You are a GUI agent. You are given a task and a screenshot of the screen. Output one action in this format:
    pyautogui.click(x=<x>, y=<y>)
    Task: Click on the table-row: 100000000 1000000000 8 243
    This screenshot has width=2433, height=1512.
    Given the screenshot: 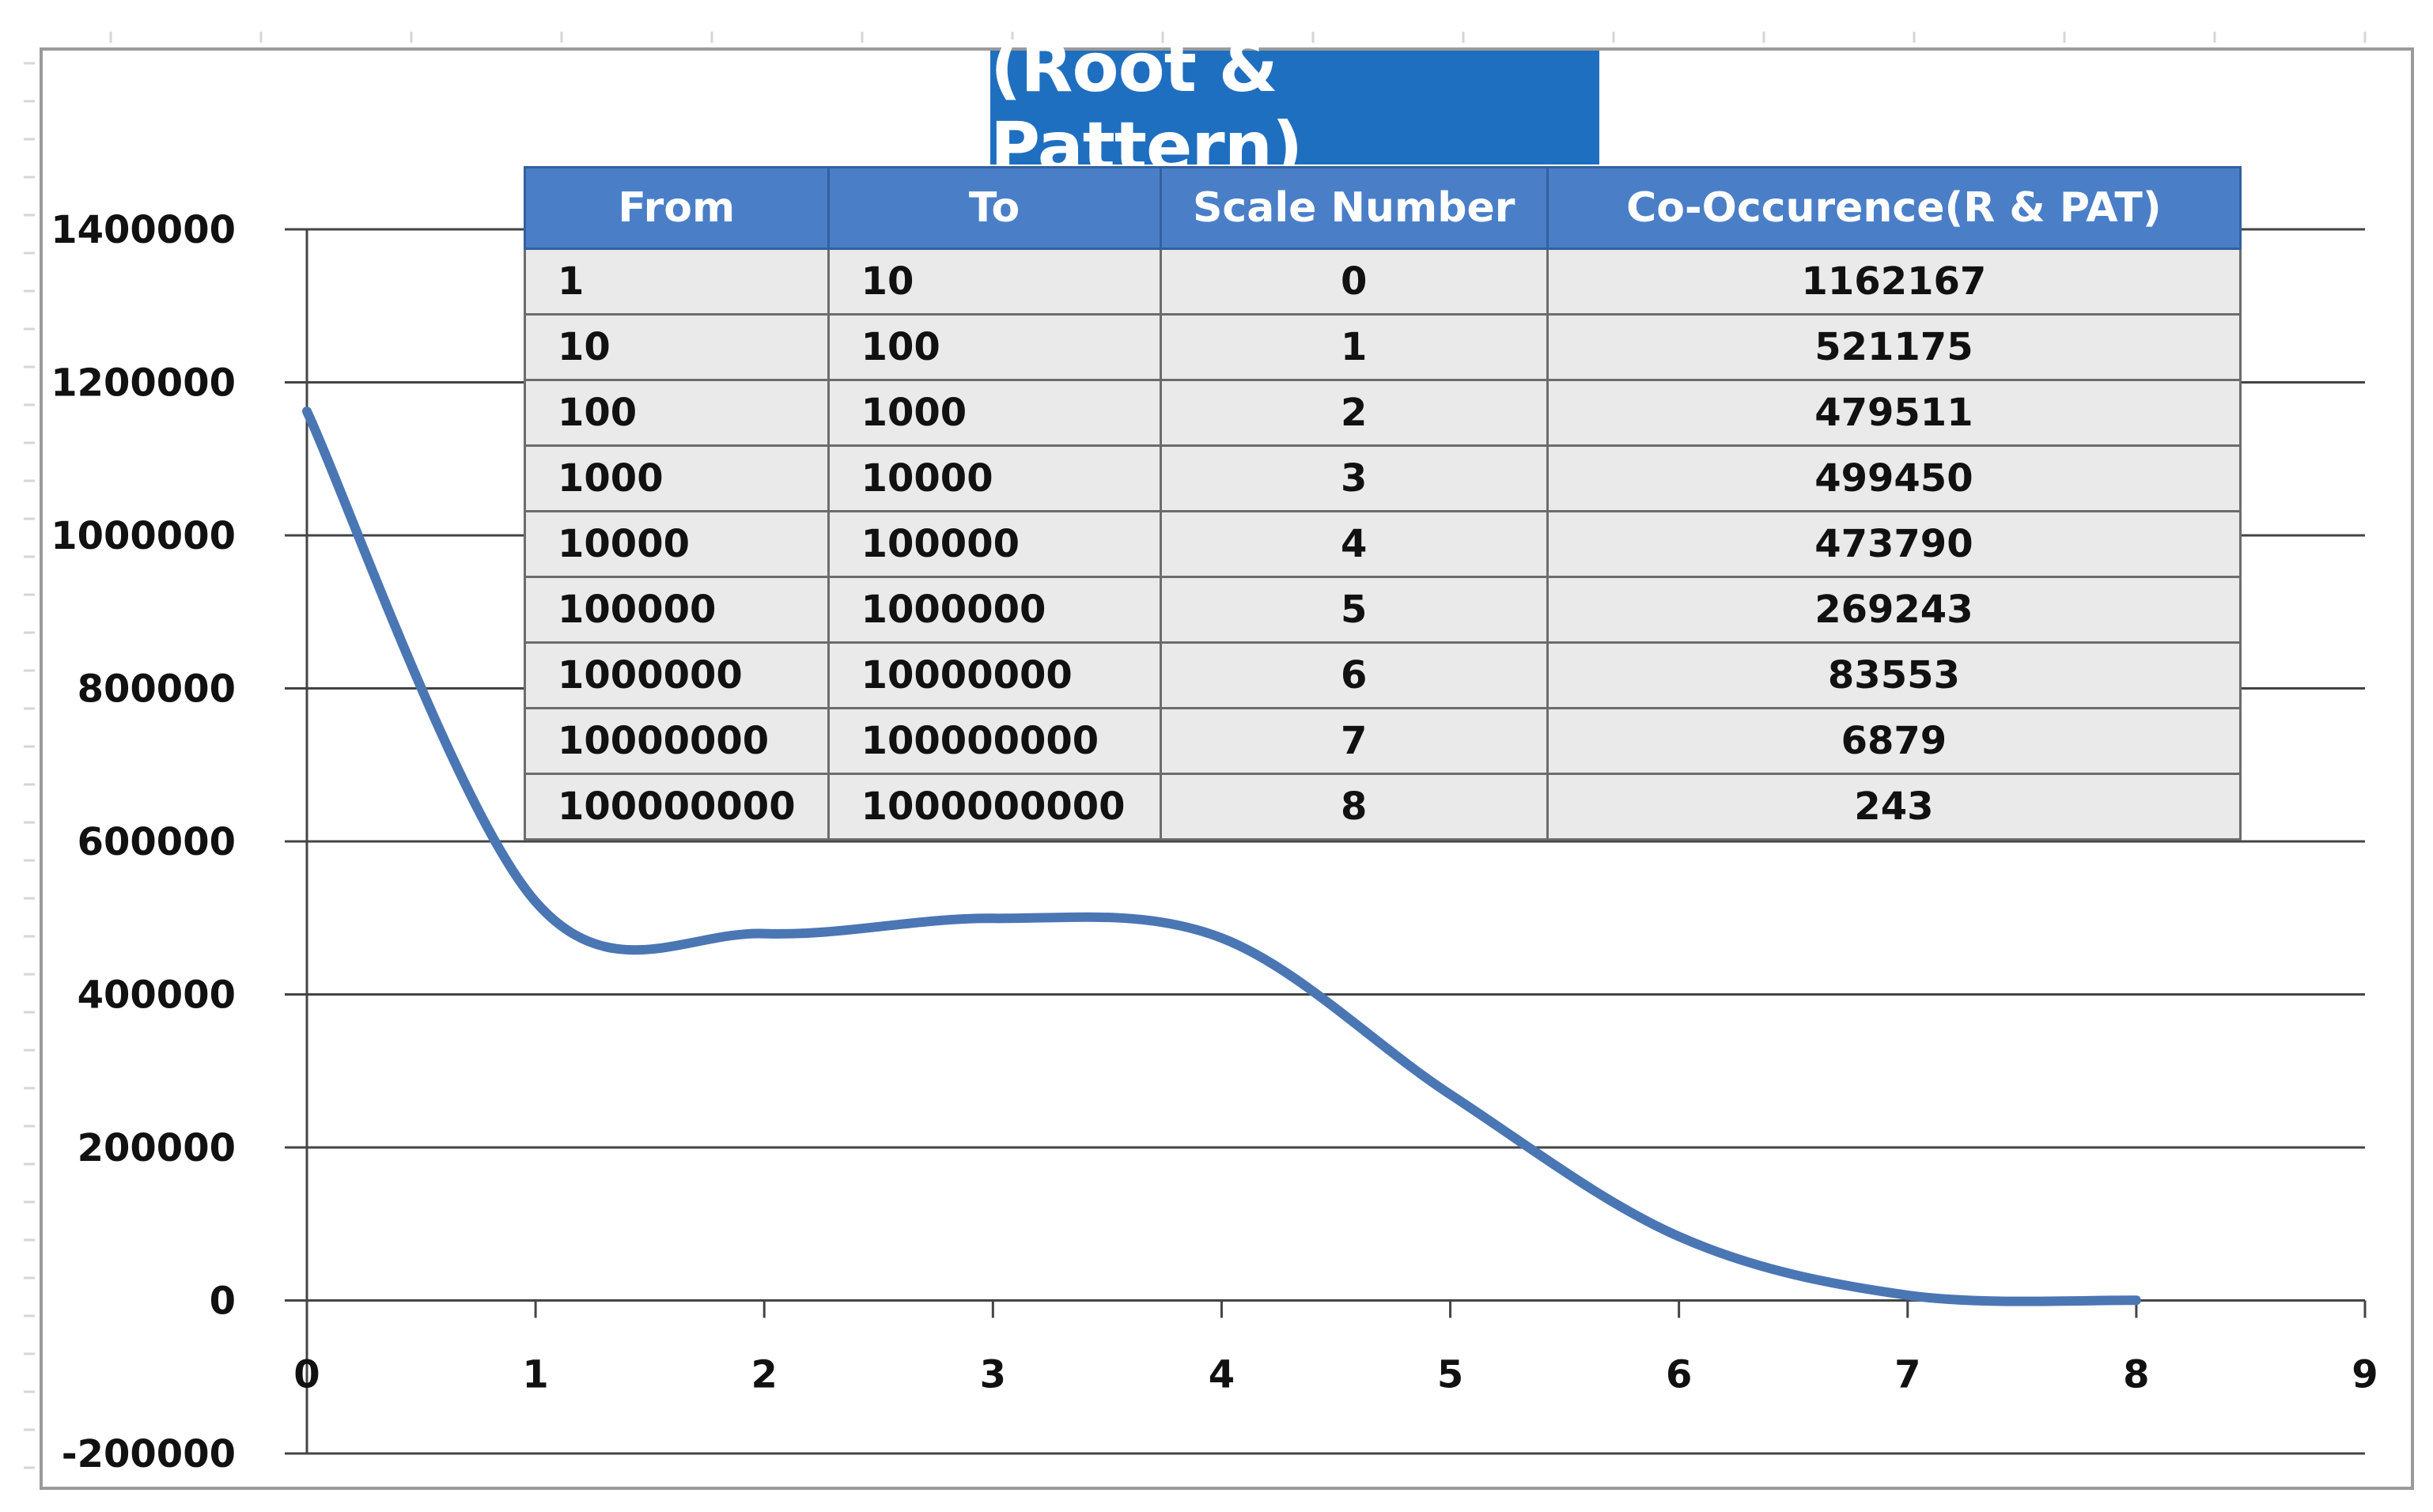 What is the action you would take?
    pyautogui.click(x=1383, y=807)
    